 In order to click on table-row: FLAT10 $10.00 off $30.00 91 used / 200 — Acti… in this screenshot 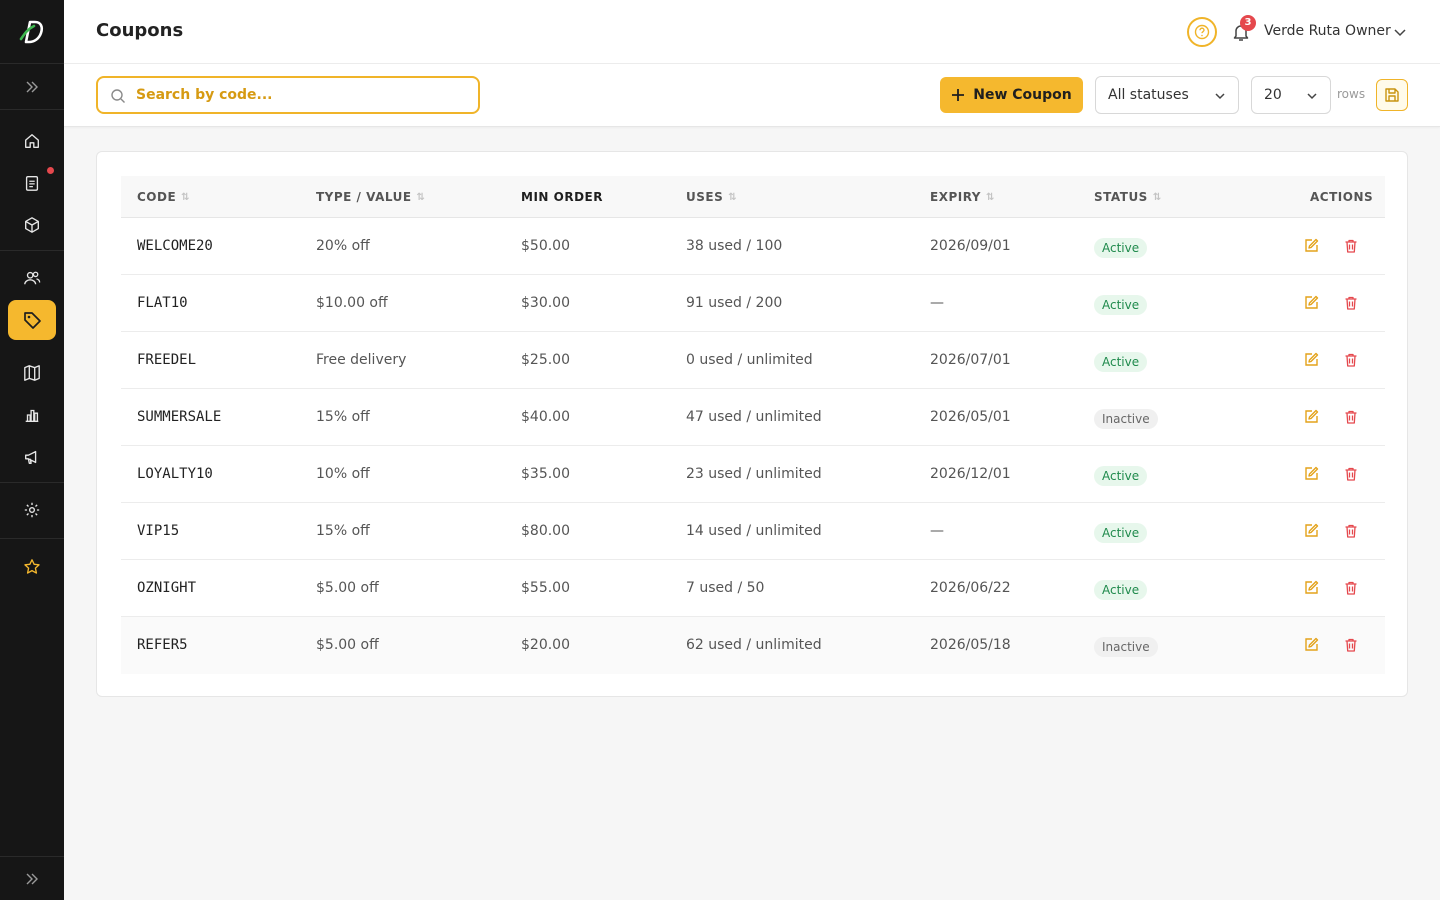, I will do `click(753, 303)`.